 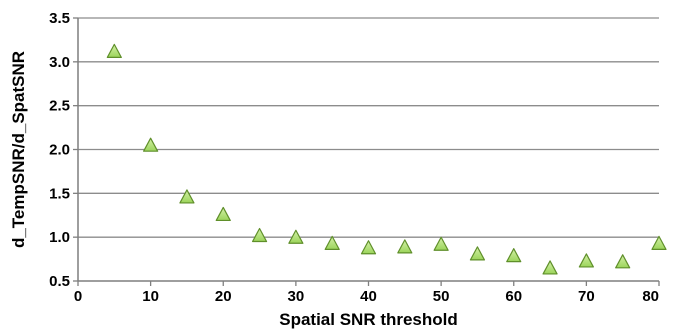 What do you see at coordinates (59, 18) in the screenshot?
I see `y-tick-label-6: 3.5` at bounding box center [59, 18].